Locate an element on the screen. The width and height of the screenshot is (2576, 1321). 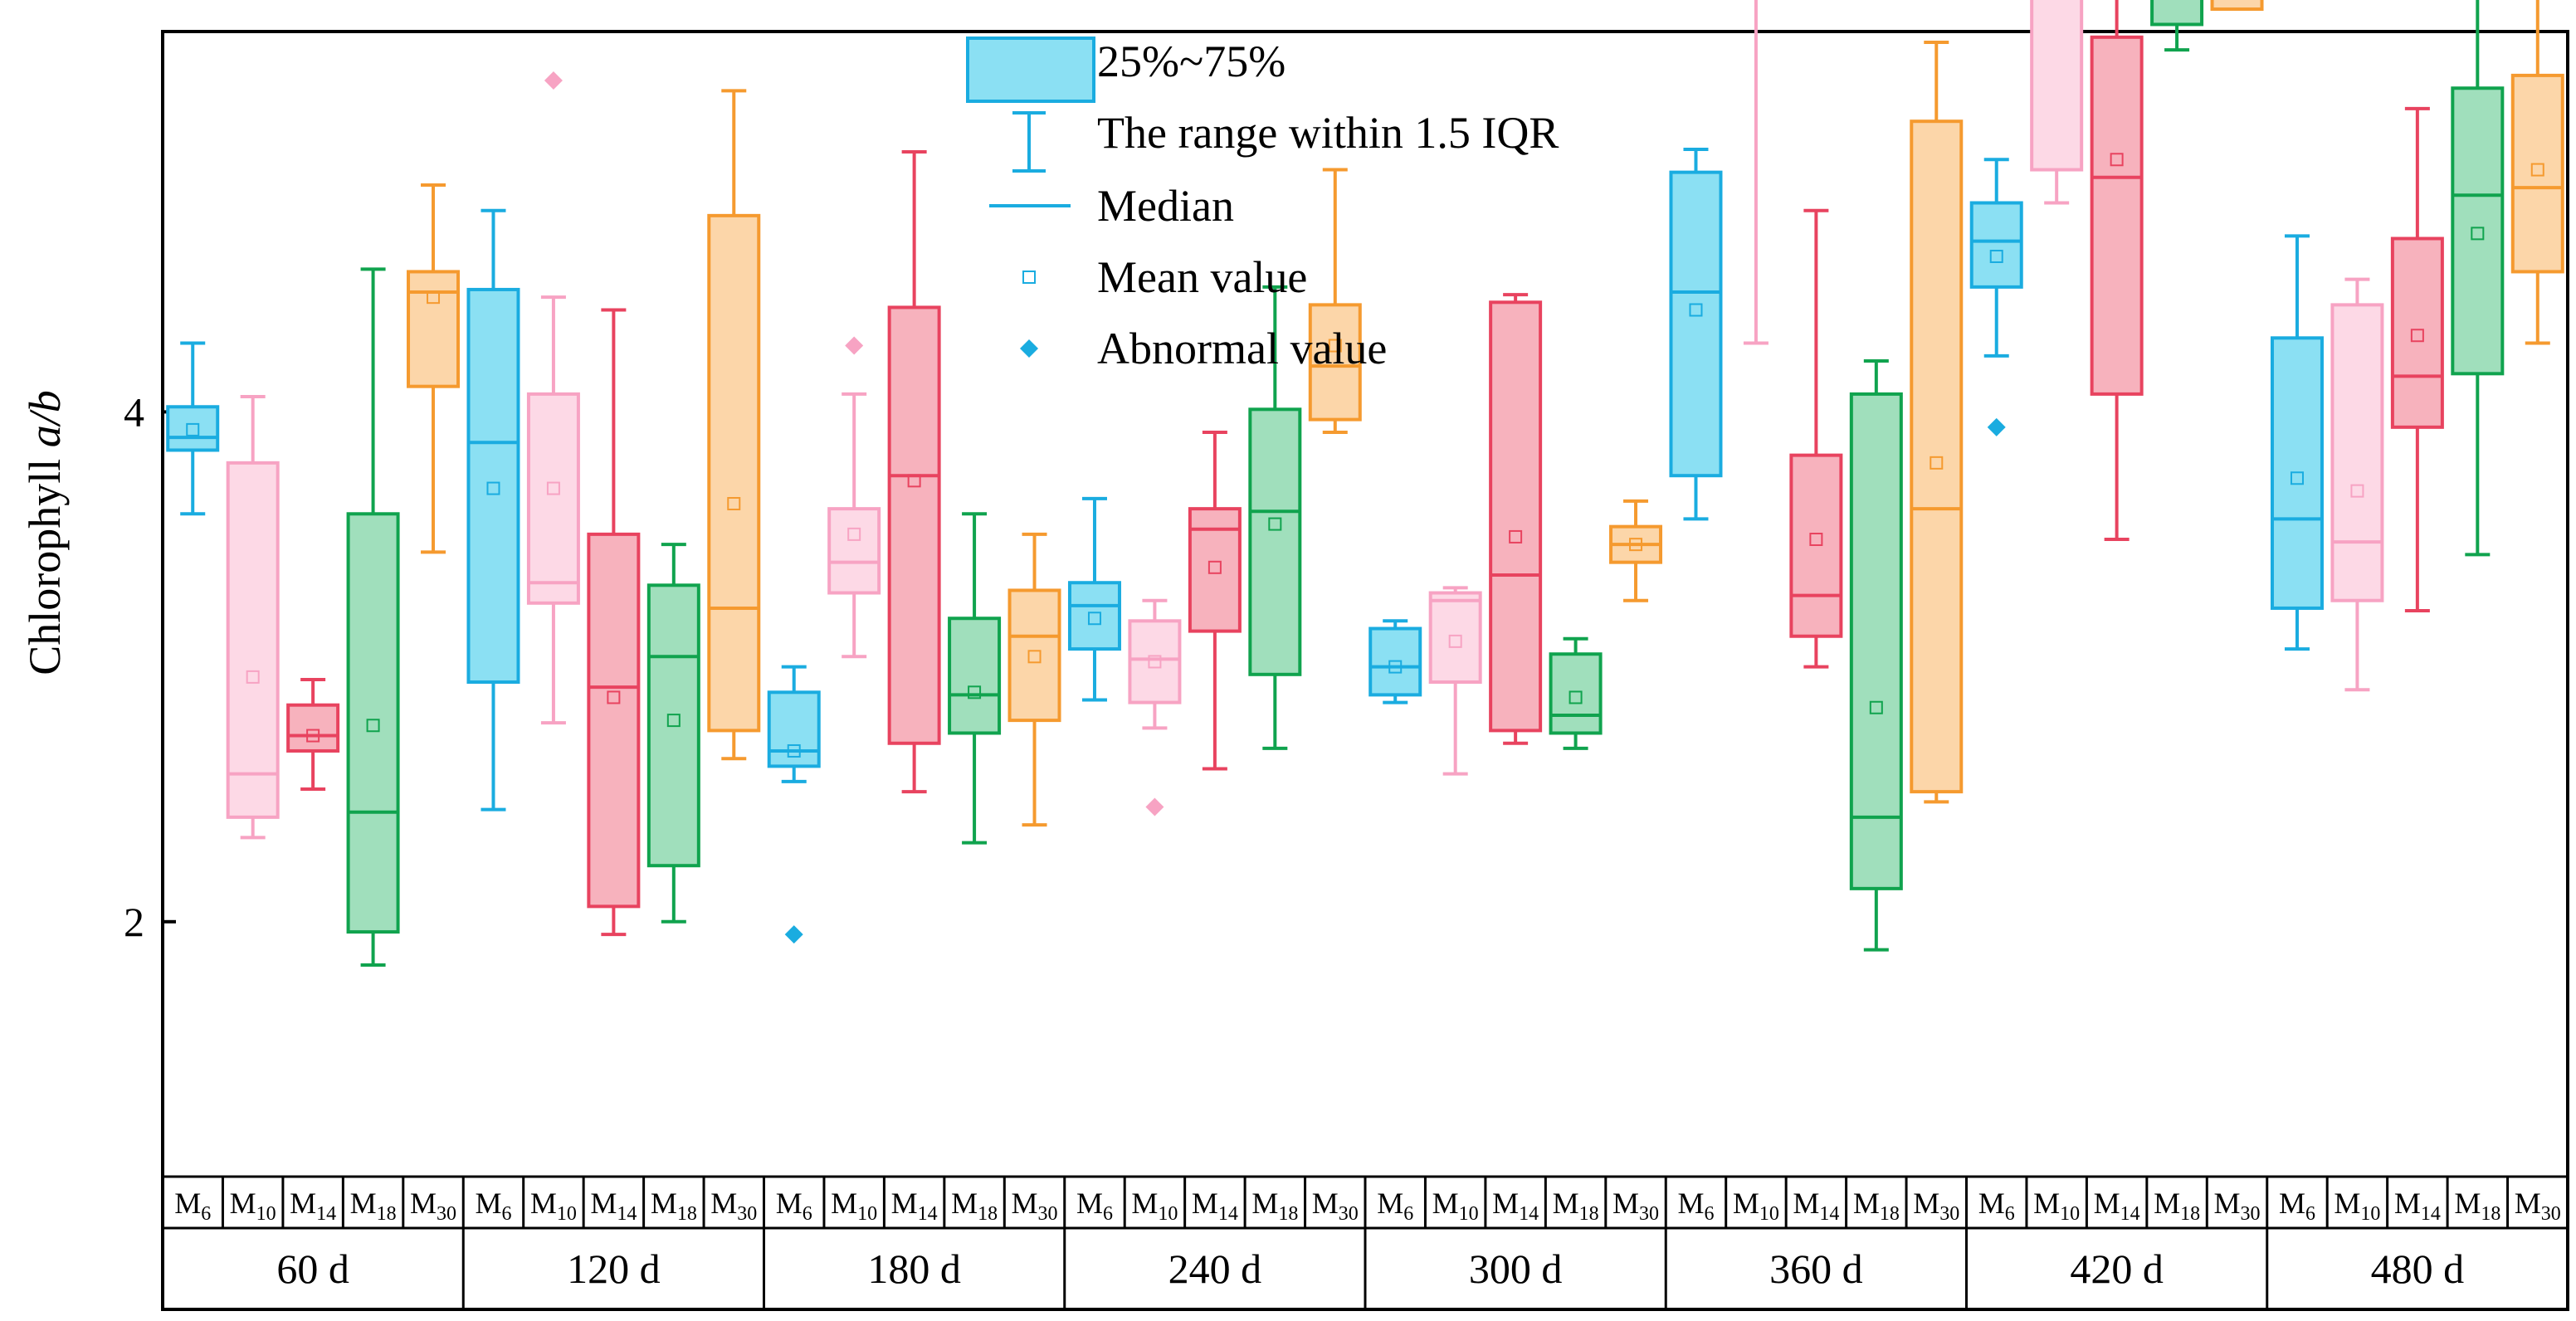
box-240d-M14 is located at coordinates (1215, 601).